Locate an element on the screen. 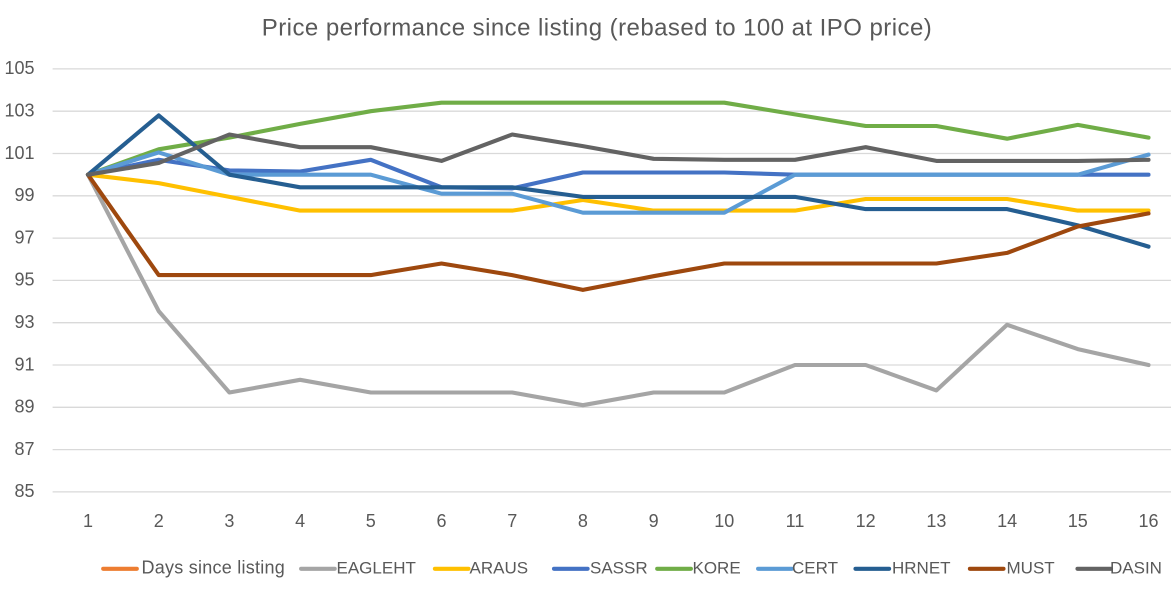  svg-text: 2 is located at coordinates (159, 521).